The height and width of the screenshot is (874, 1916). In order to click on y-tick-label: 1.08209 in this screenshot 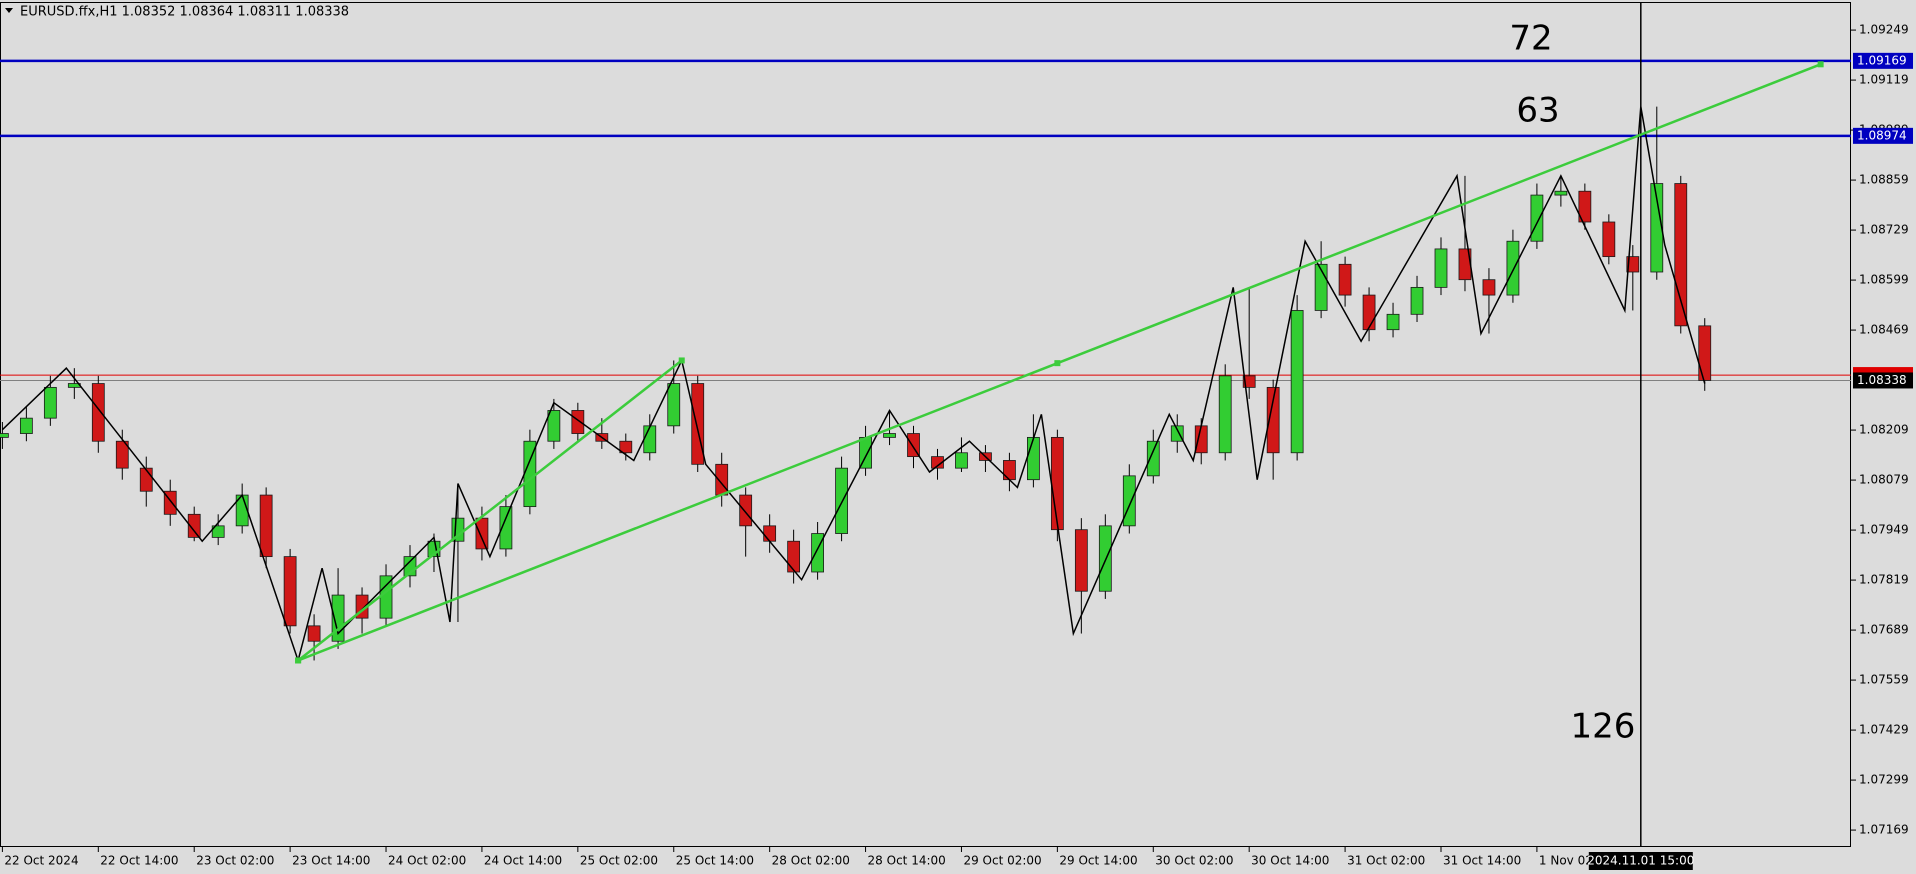, I will do `click(1884, 430)`.